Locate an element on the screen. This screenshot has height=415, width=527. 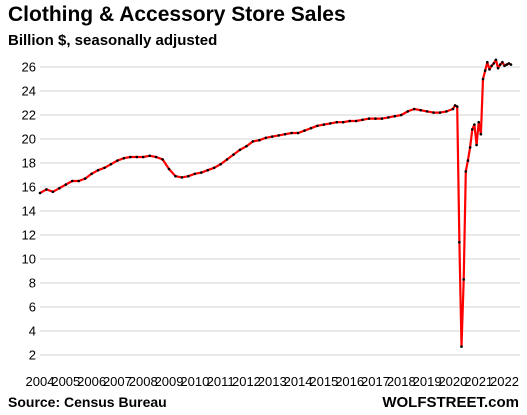
y-tick-label: 16 is located at coordinates (29, 187).